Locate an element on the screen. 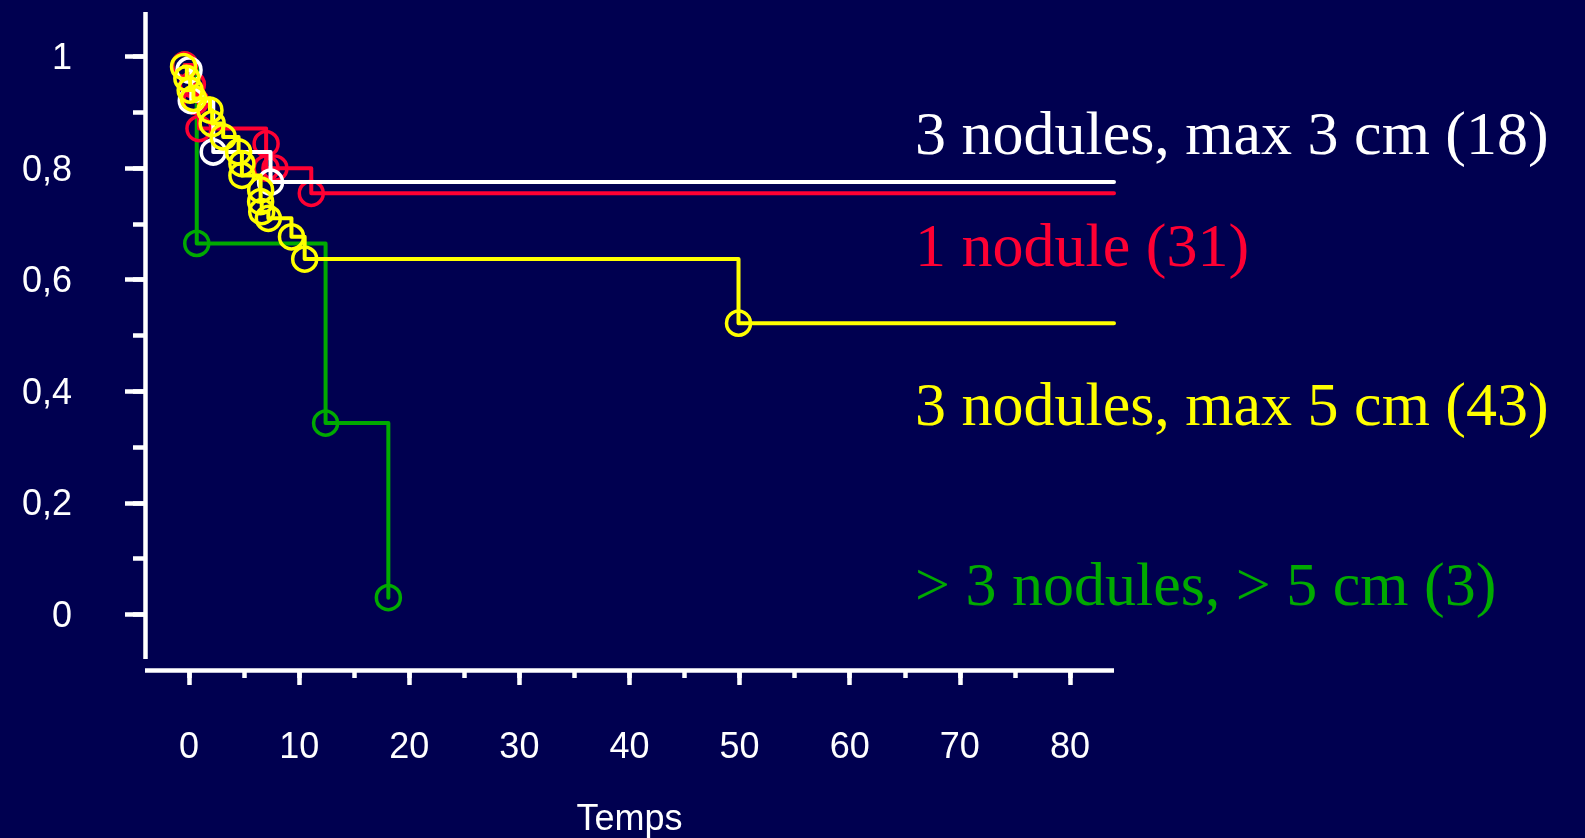 This screenshot has width=1585, height=838. x-axis-title: Temps is located at coordinates (629, 817).